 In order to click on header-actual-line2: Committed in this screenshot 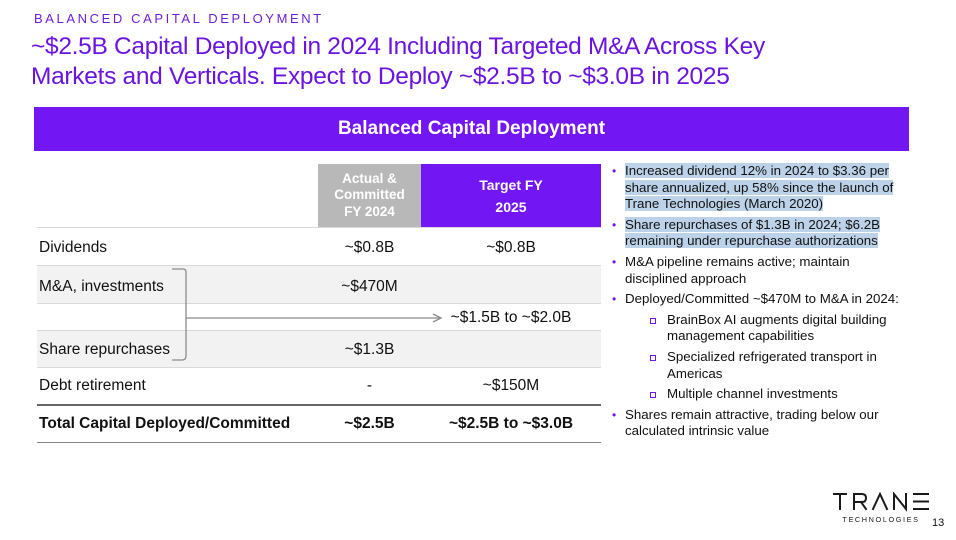, I will do `click(369, 195)`.